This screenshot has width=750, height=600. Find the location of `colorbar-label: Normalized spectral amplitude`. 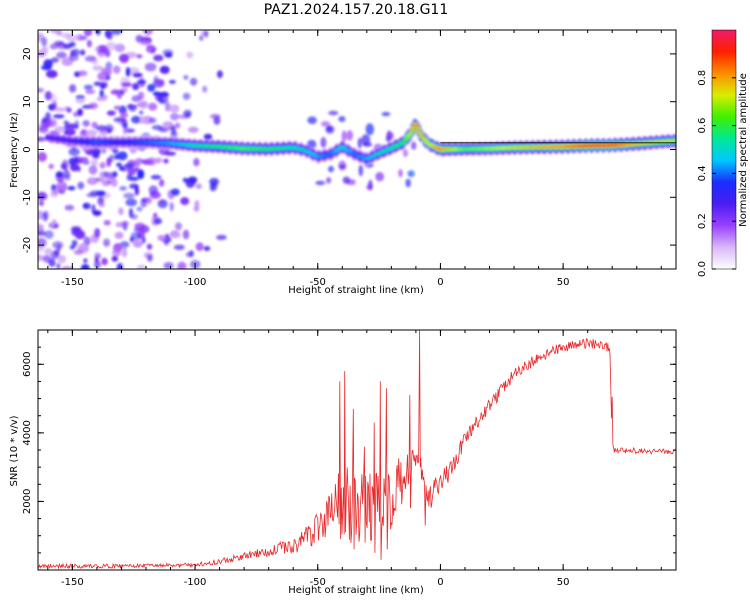

colorbar-label: Normalized spectral amplitude is located at coordinates (743, 150).